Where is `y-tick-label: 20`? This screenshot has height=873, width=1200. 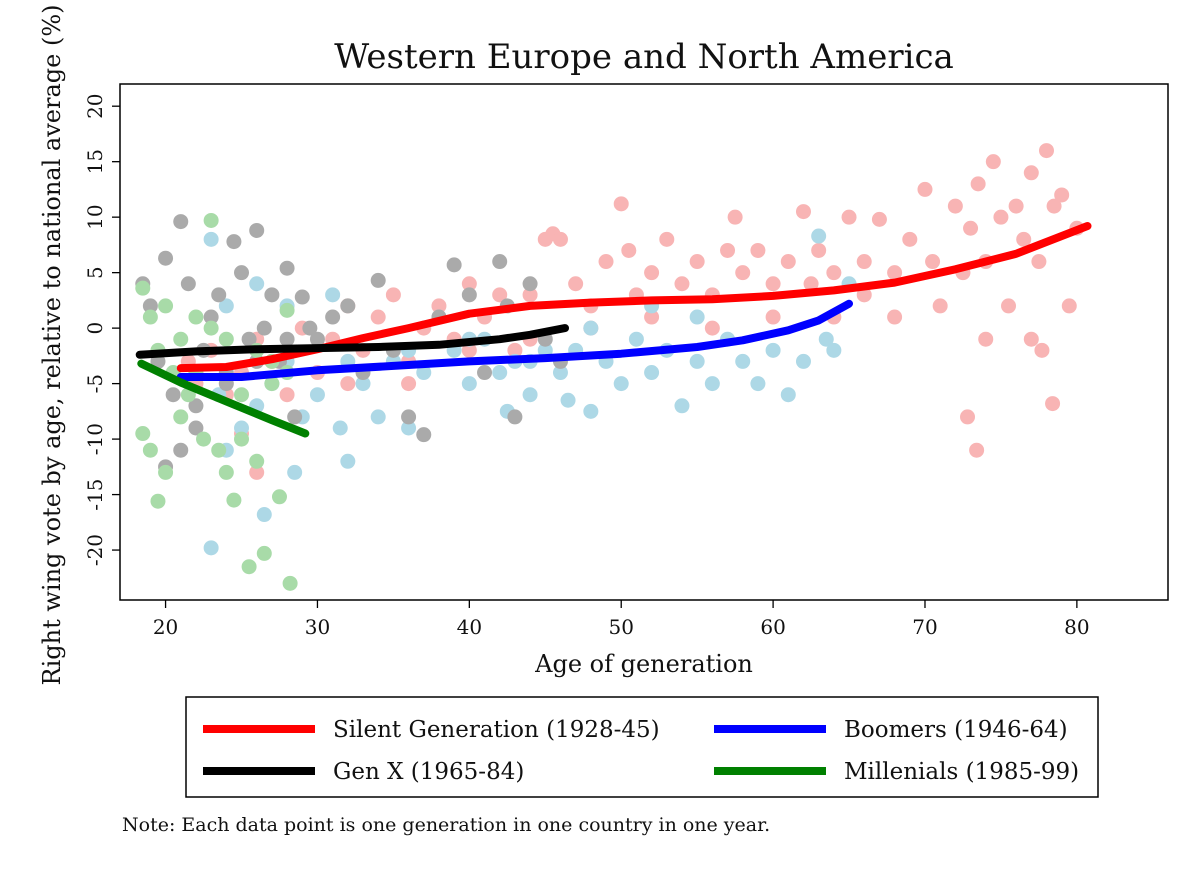
y-tick-label: 20 is located at coordinates (95, 105).